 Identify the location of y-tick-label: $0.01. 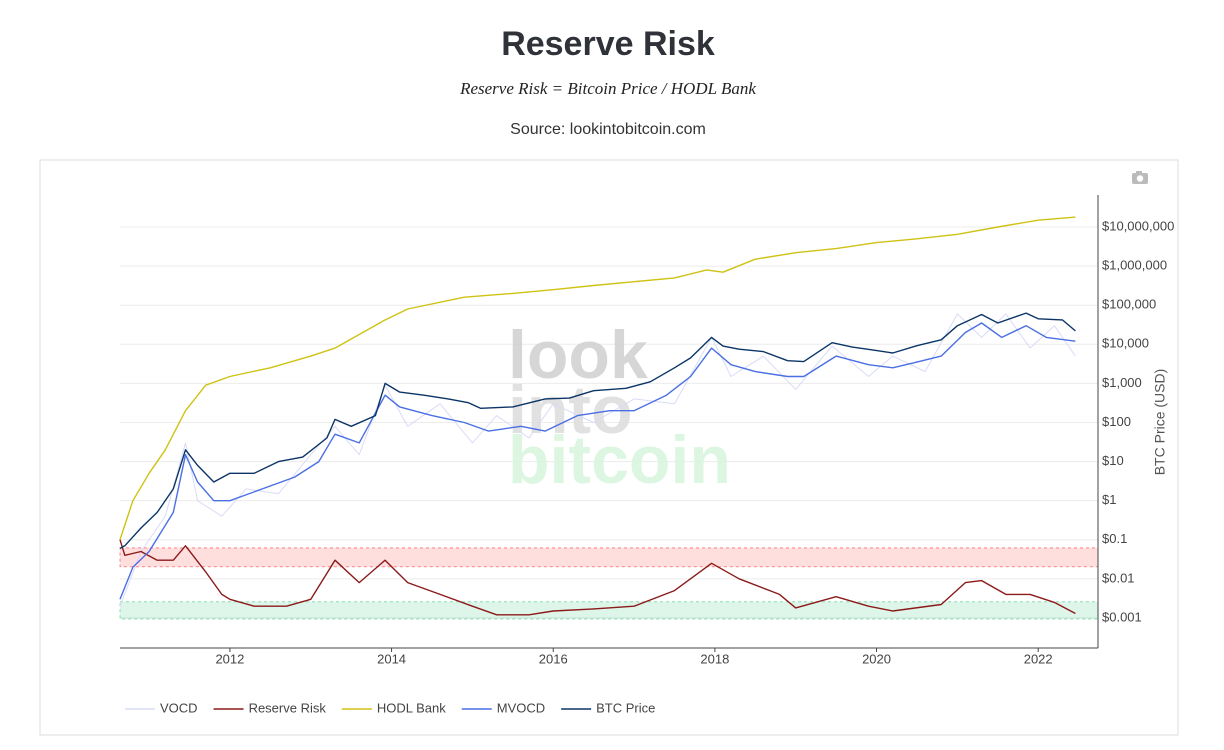
(1118, 577).